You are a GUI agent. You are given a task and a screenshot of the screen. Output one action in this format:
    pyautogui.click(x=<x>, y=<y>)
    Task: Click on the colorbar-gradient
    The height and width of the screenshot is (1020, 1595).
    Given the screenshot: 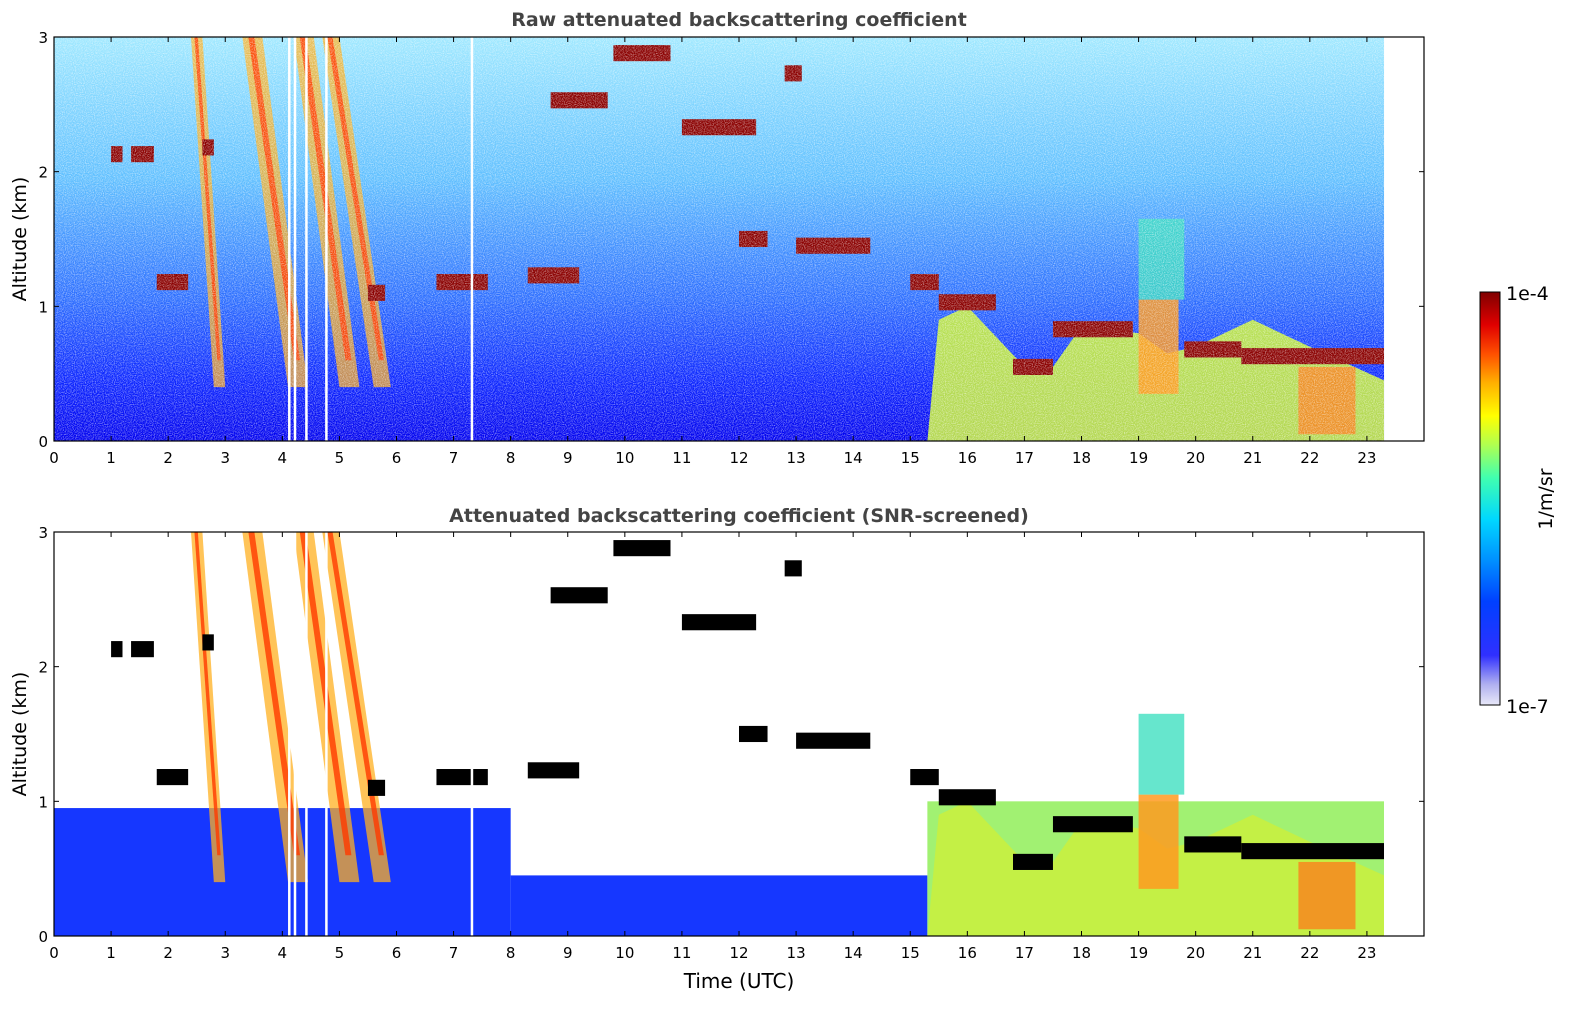 What is the action you would take?
    pyautogui.click(x=1490, y=498)
    